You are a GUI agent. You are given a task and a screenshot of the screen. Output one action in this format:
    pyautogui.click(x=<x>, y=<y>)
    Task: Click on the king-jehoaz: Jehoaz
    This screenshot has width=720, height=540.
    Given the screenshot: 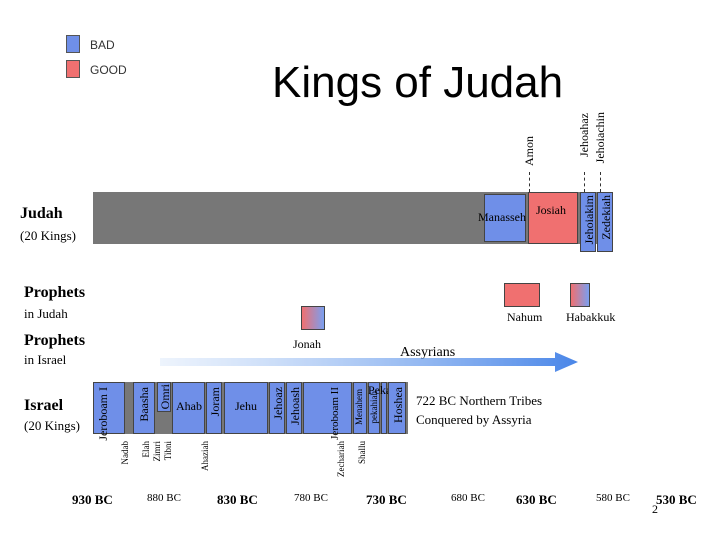 What is the action you would take?
    pyautogui.click(x=277, y=408)
    